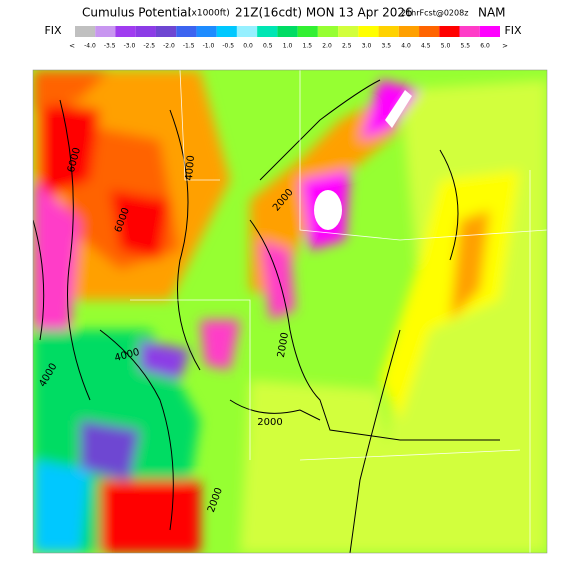 This screenshot has height=579, width=579. Describe the element at coordinates (209, 14) in the screenshot. I see `units: (x1000ft)` at that location.